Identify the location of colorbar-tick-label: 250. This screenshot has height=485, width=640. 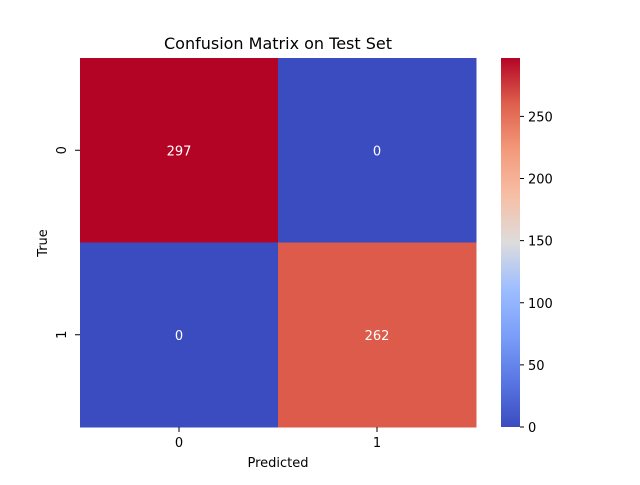
(540, 117).